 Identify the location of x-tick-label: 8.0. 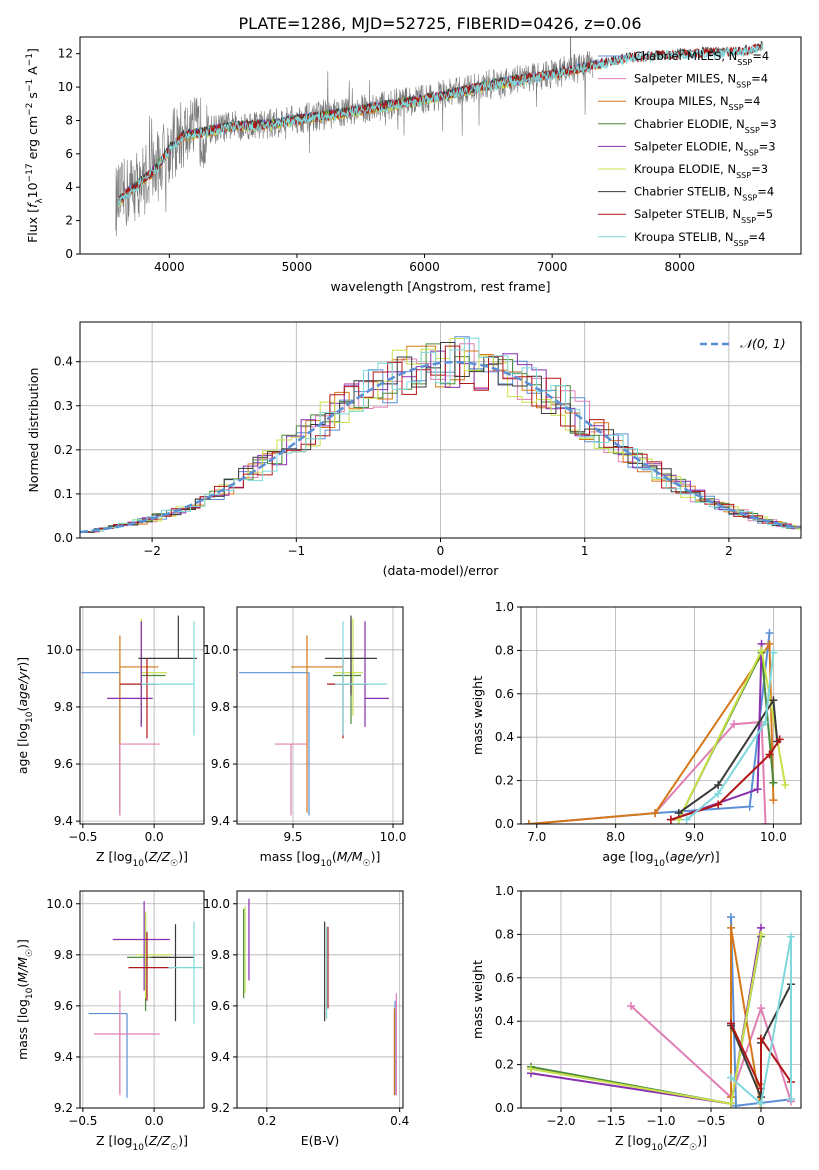
(615, 837).